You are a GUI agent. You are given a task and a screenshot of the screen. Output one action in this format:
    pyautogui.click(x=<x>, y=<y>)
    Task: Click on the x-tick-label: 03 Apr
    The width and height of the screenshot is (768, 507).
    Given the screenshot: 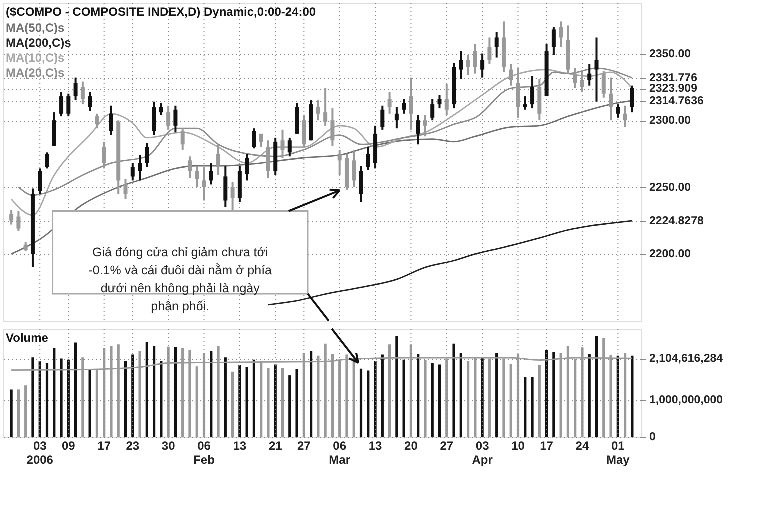 What is the action you would take?
    pyautogui.click(x=483, y=453)
    